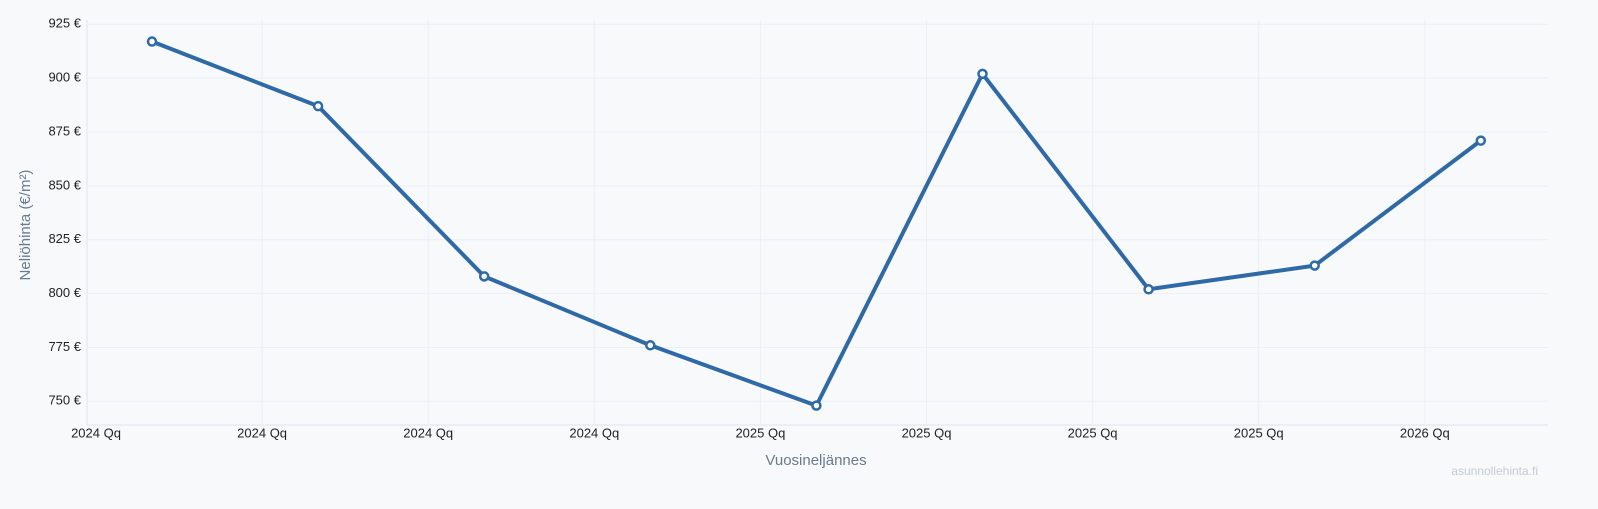 This screenshot has width=1598, height=509. Describe the element at coordinates (64, 346) in the screenshot. I see `y-tick-label: 775 €` at that location.